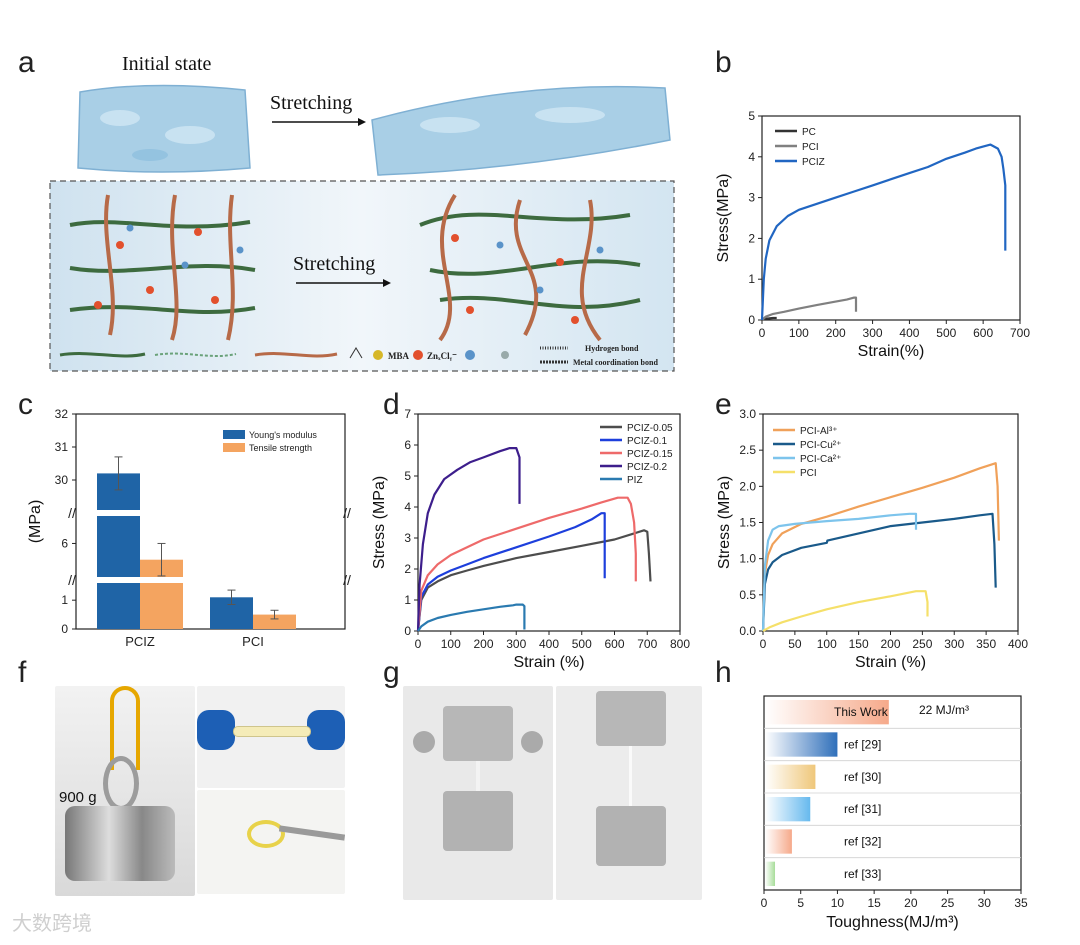 The image size is (1080, 945). Describe the element at coordinates (680, 644) in the screenshot. I see `x-tick-label: 800` at that location.